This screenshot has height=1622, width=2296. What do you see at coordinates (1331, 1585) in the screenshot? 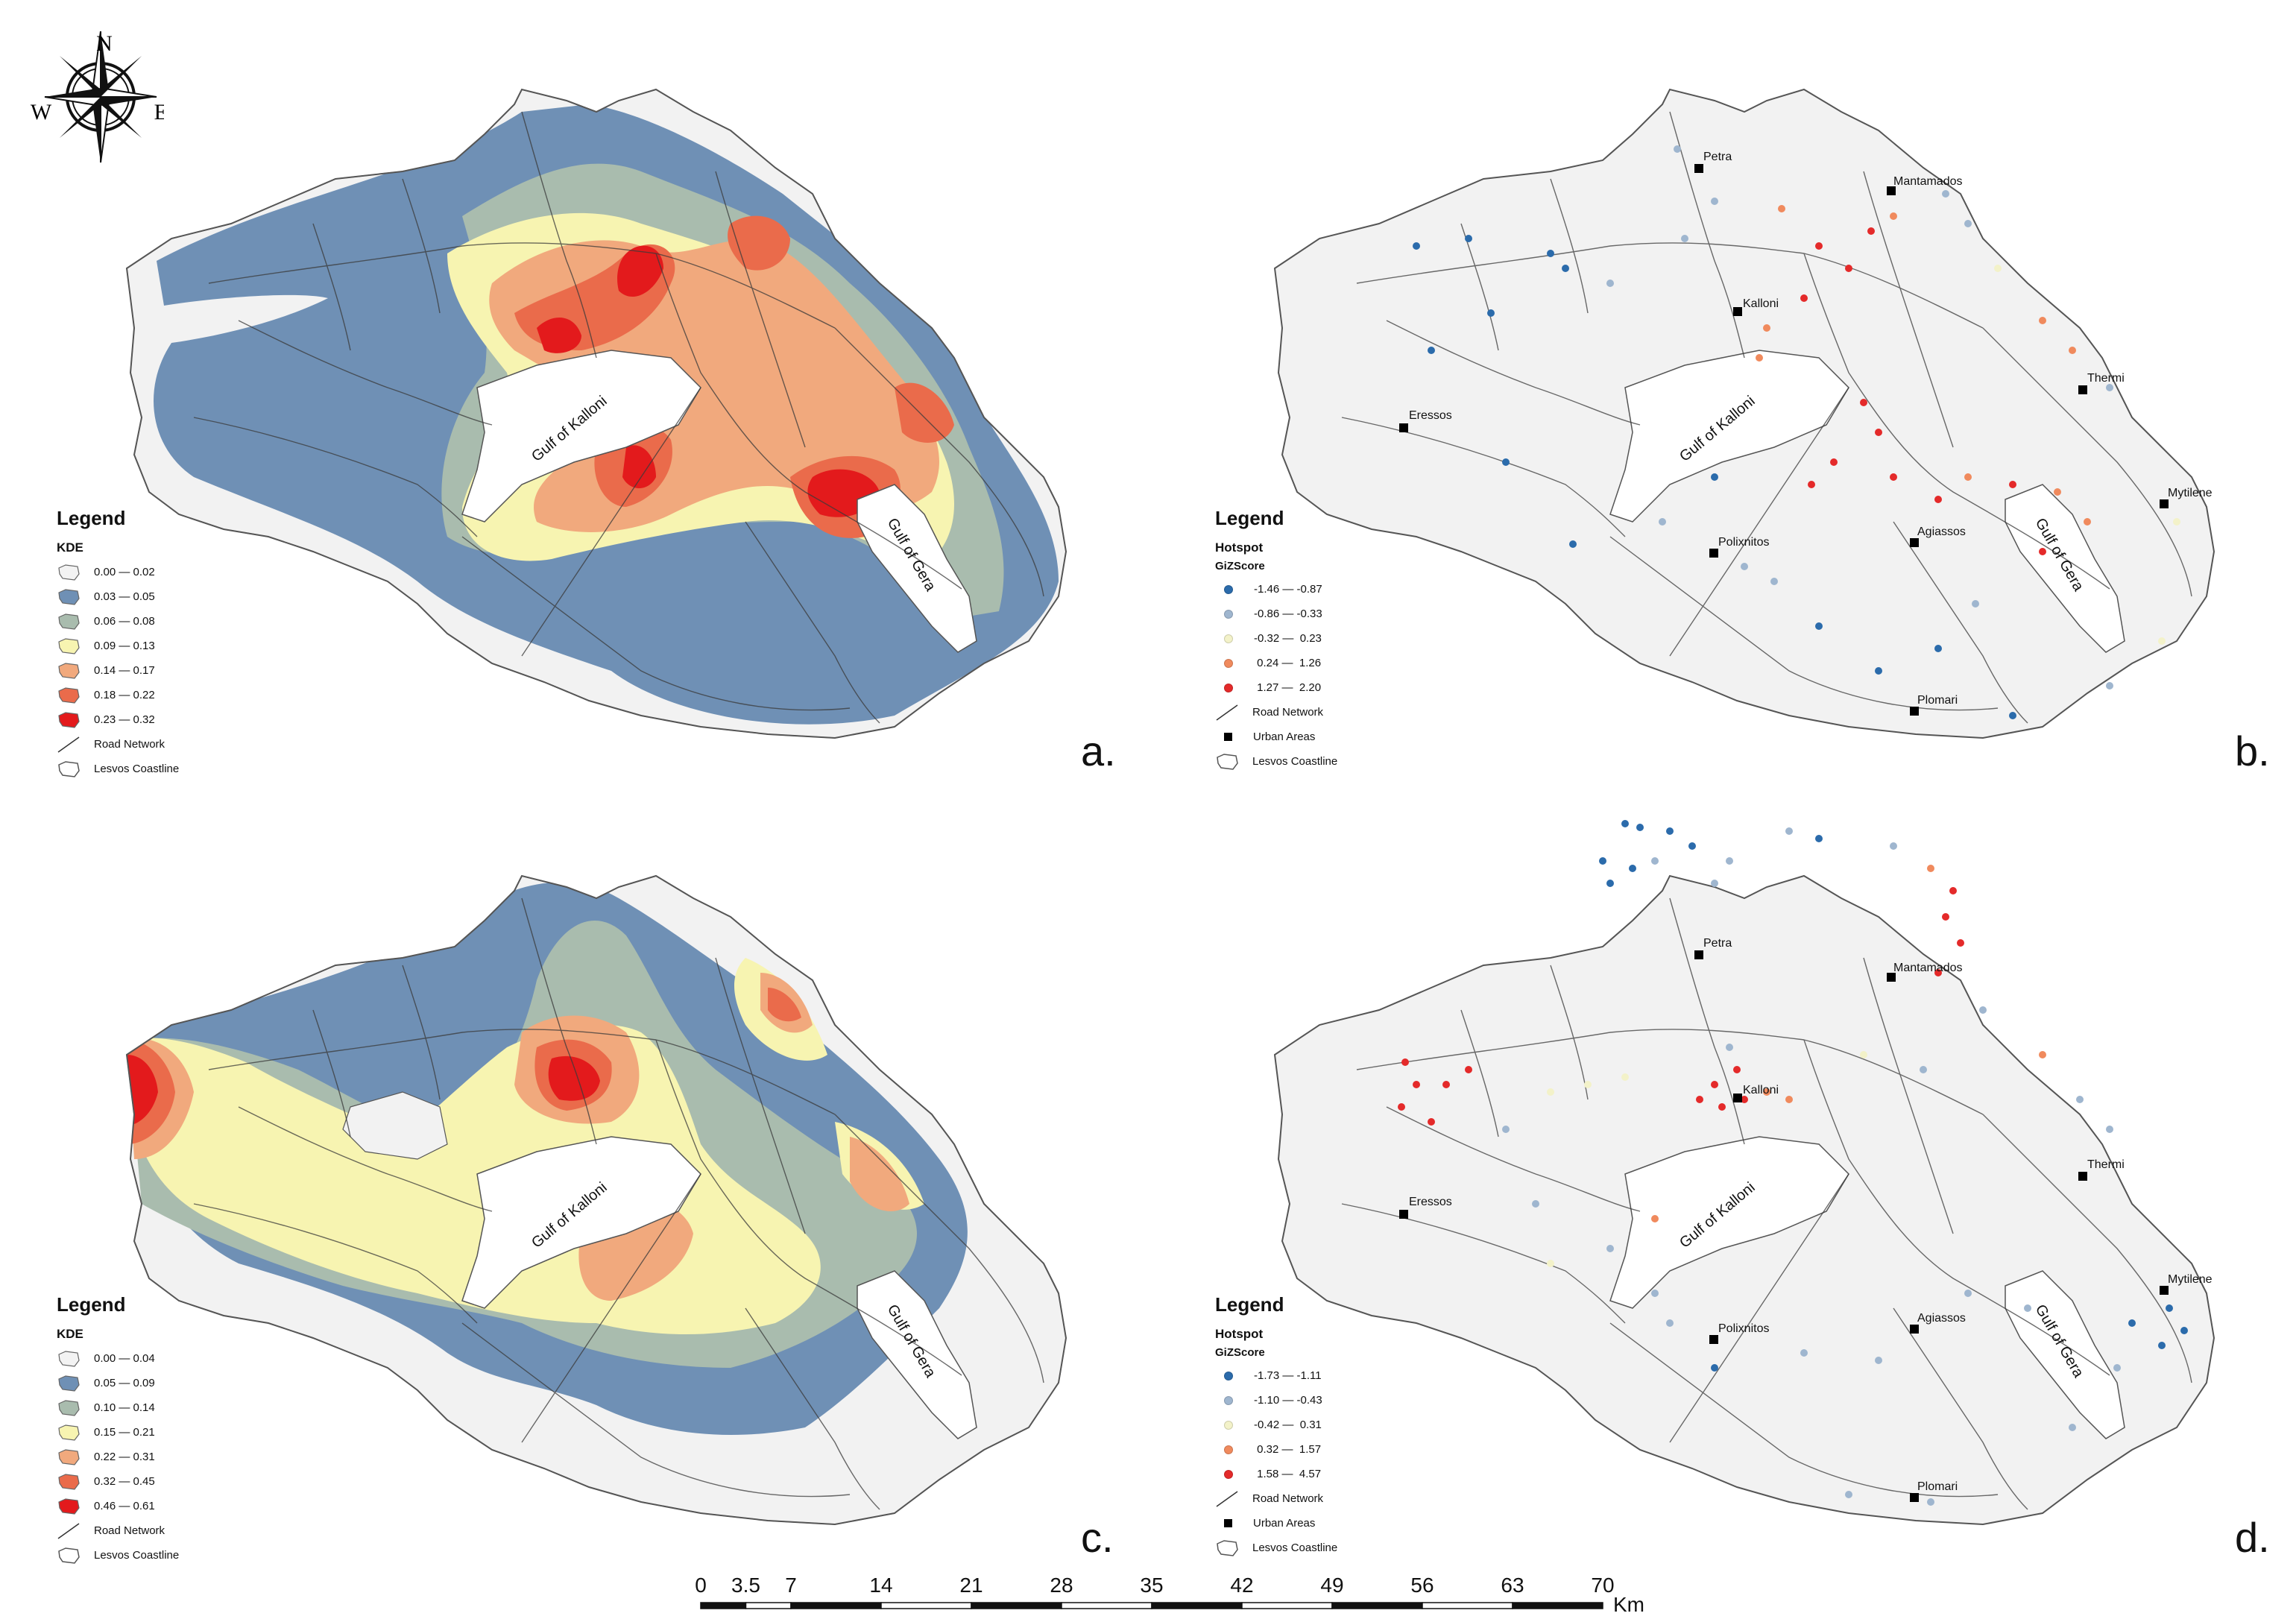
I see `scale-tick-label: 49` at bounding box center [1331, 1585].